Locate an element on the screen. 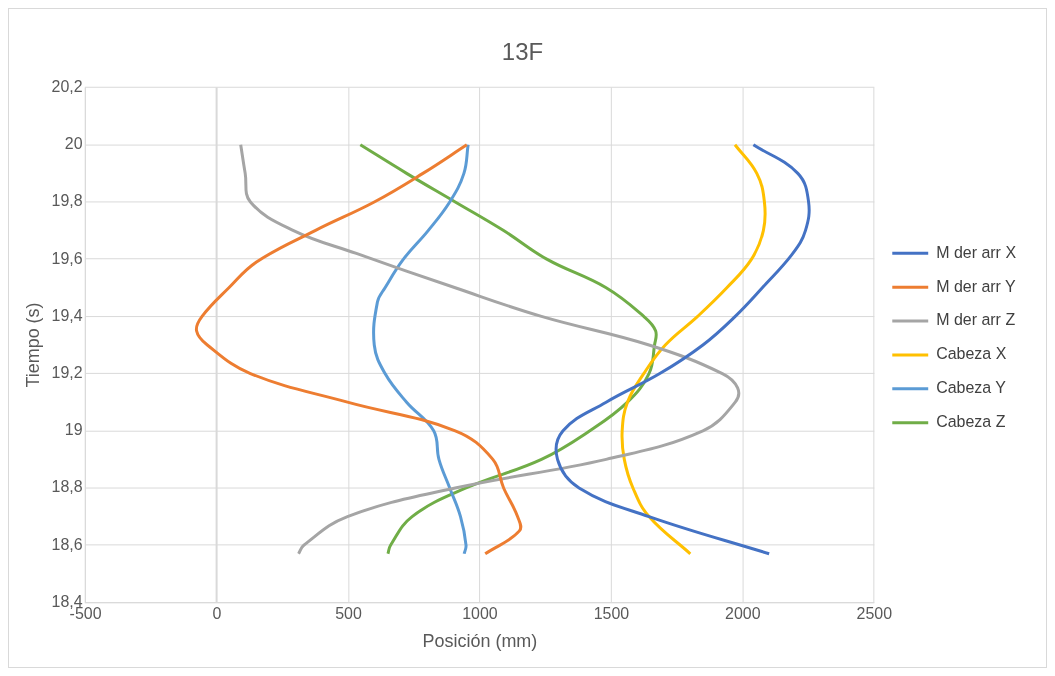 The width and height of the screenshot is (1055, 676). y-tick-label: 20,2 is located at coordinates (67, 86).